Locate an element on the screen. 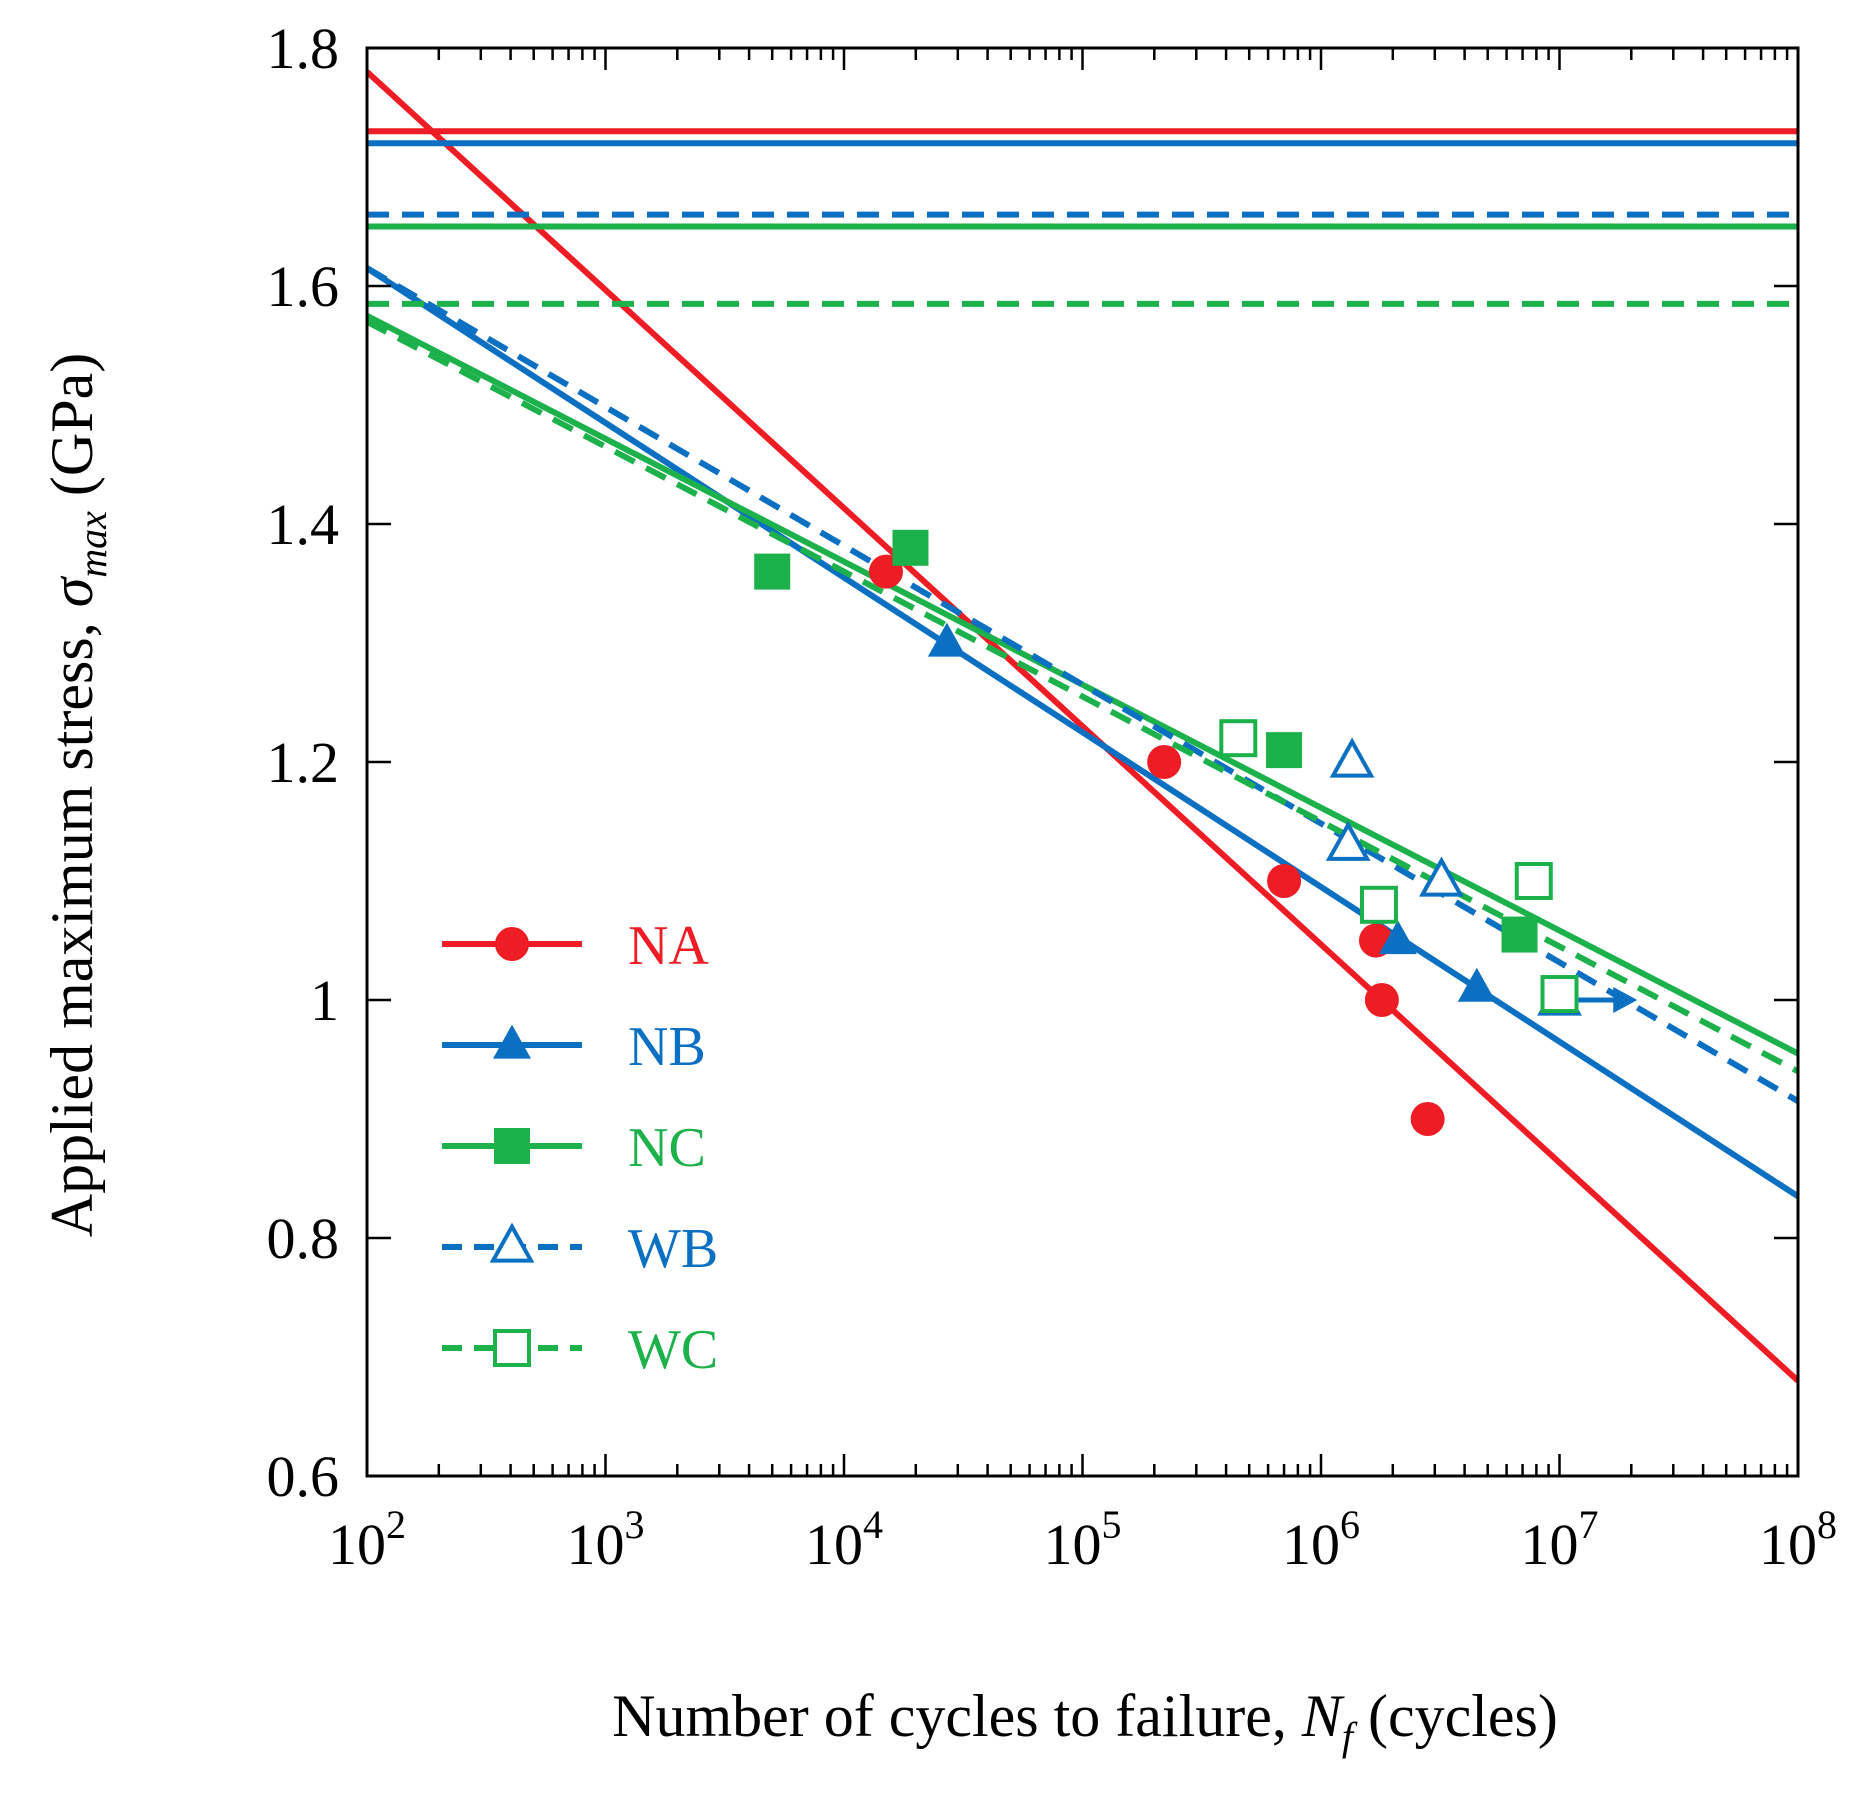  legend-marker-wc is located at coordinates (512, 1348).